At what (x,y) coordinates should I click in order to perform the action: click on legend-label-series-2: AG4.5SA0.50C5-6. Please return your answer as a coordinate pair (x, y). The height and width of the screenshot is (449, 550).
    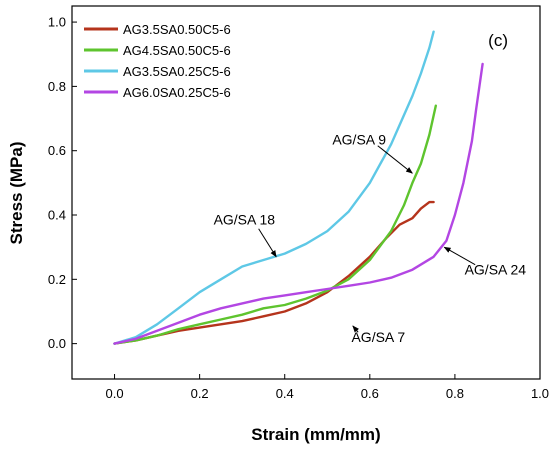
    Looking at the image, I should click on (177, 50).